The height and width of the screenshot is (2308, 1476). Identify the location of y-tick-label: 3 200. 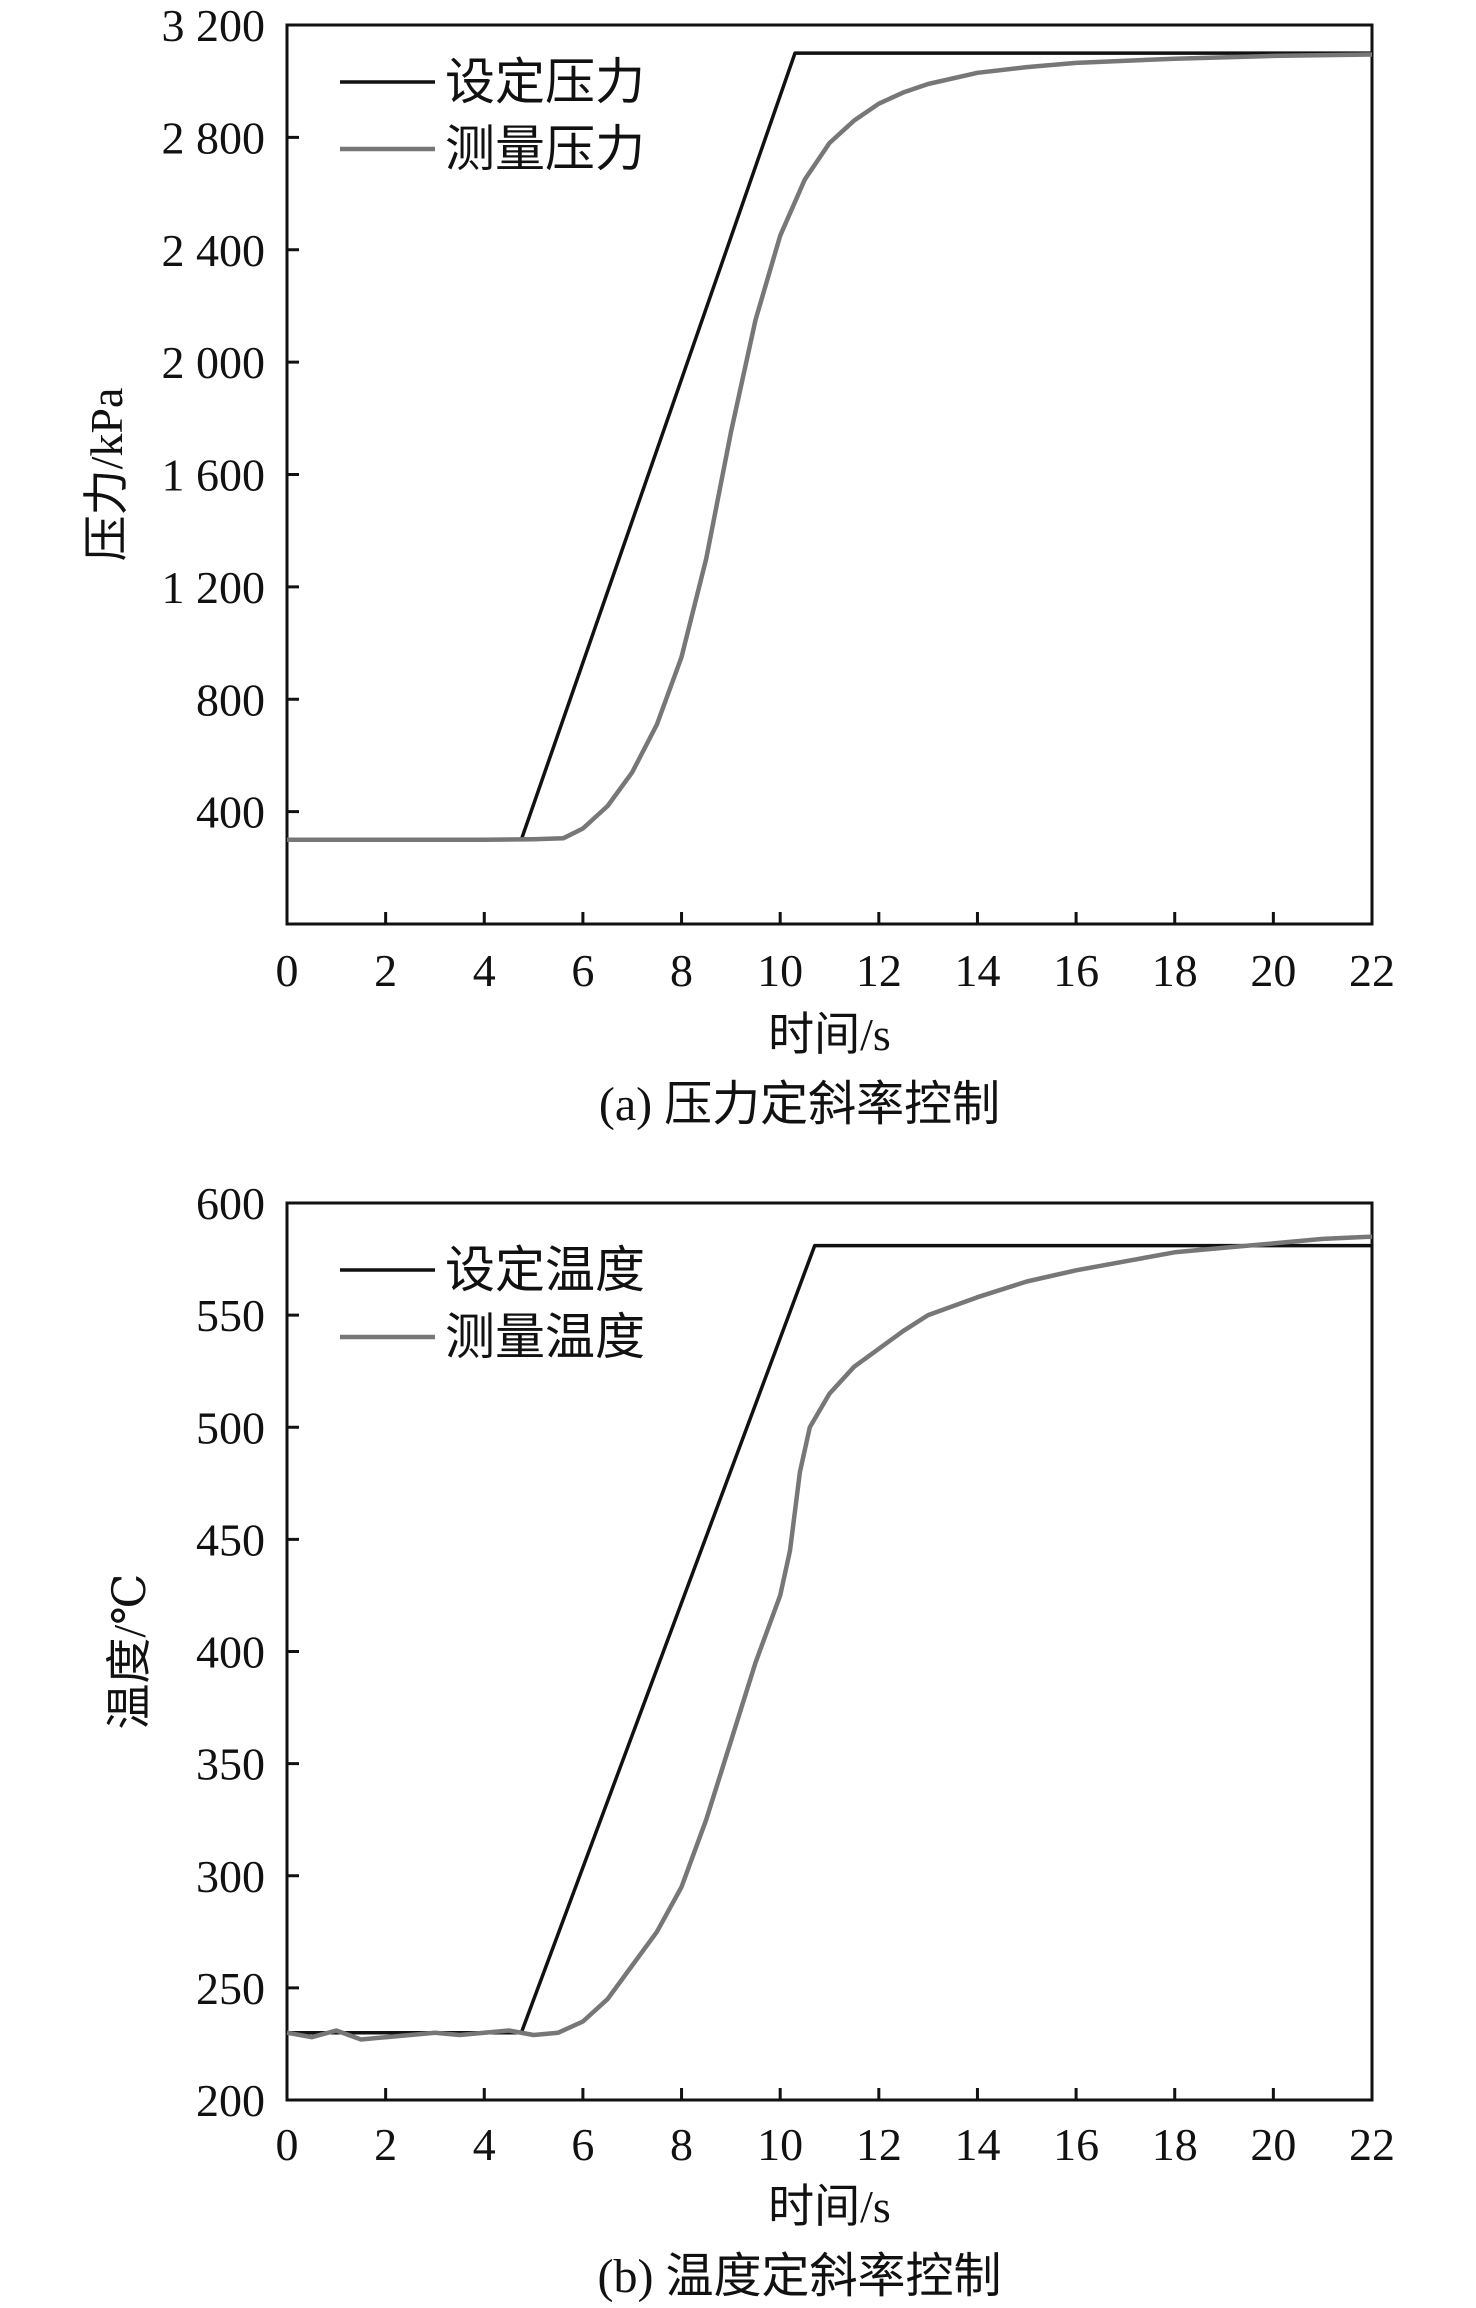
(214, 25).